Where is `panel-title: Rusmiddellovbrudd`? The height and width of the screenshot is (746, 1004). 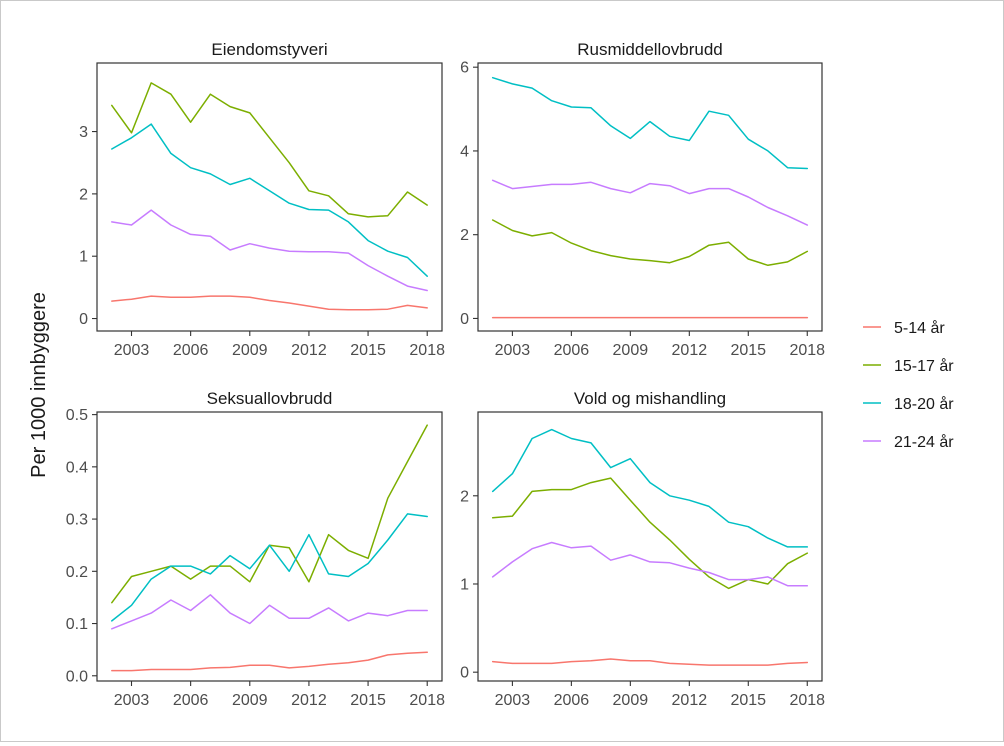 panel-title: Rusmiddellovbrudd is located at coordinates (650, 49).